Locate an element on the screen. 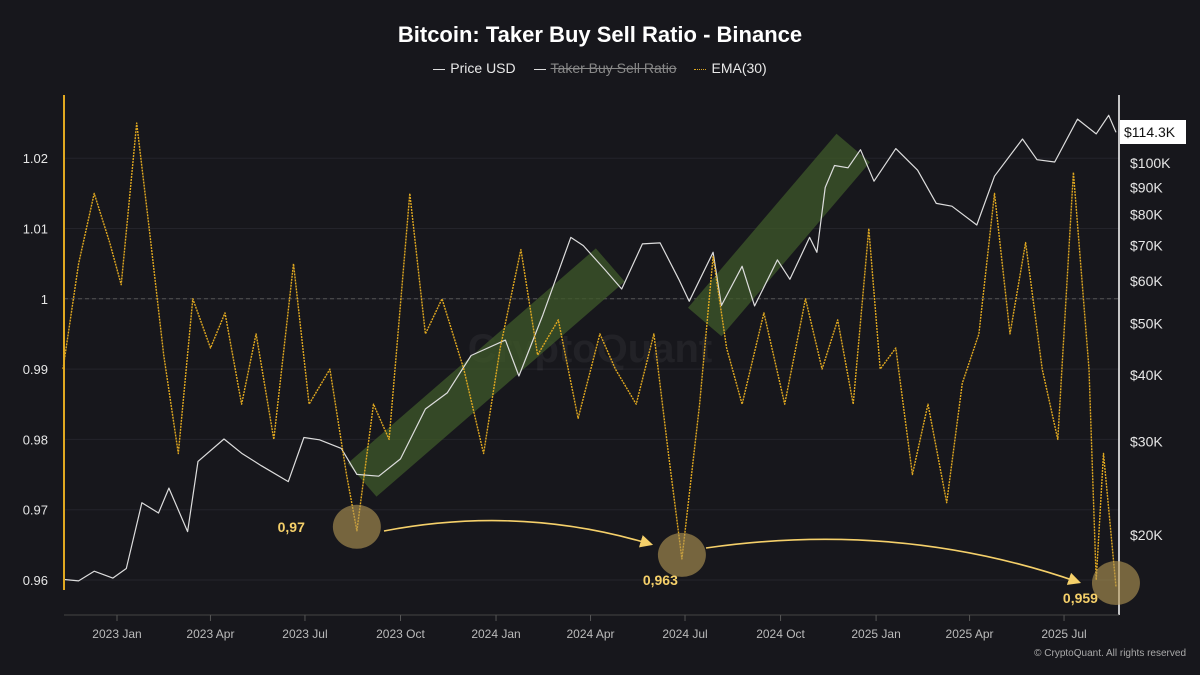  annotation-label: 0,963 is located at coordinates (660, 580).